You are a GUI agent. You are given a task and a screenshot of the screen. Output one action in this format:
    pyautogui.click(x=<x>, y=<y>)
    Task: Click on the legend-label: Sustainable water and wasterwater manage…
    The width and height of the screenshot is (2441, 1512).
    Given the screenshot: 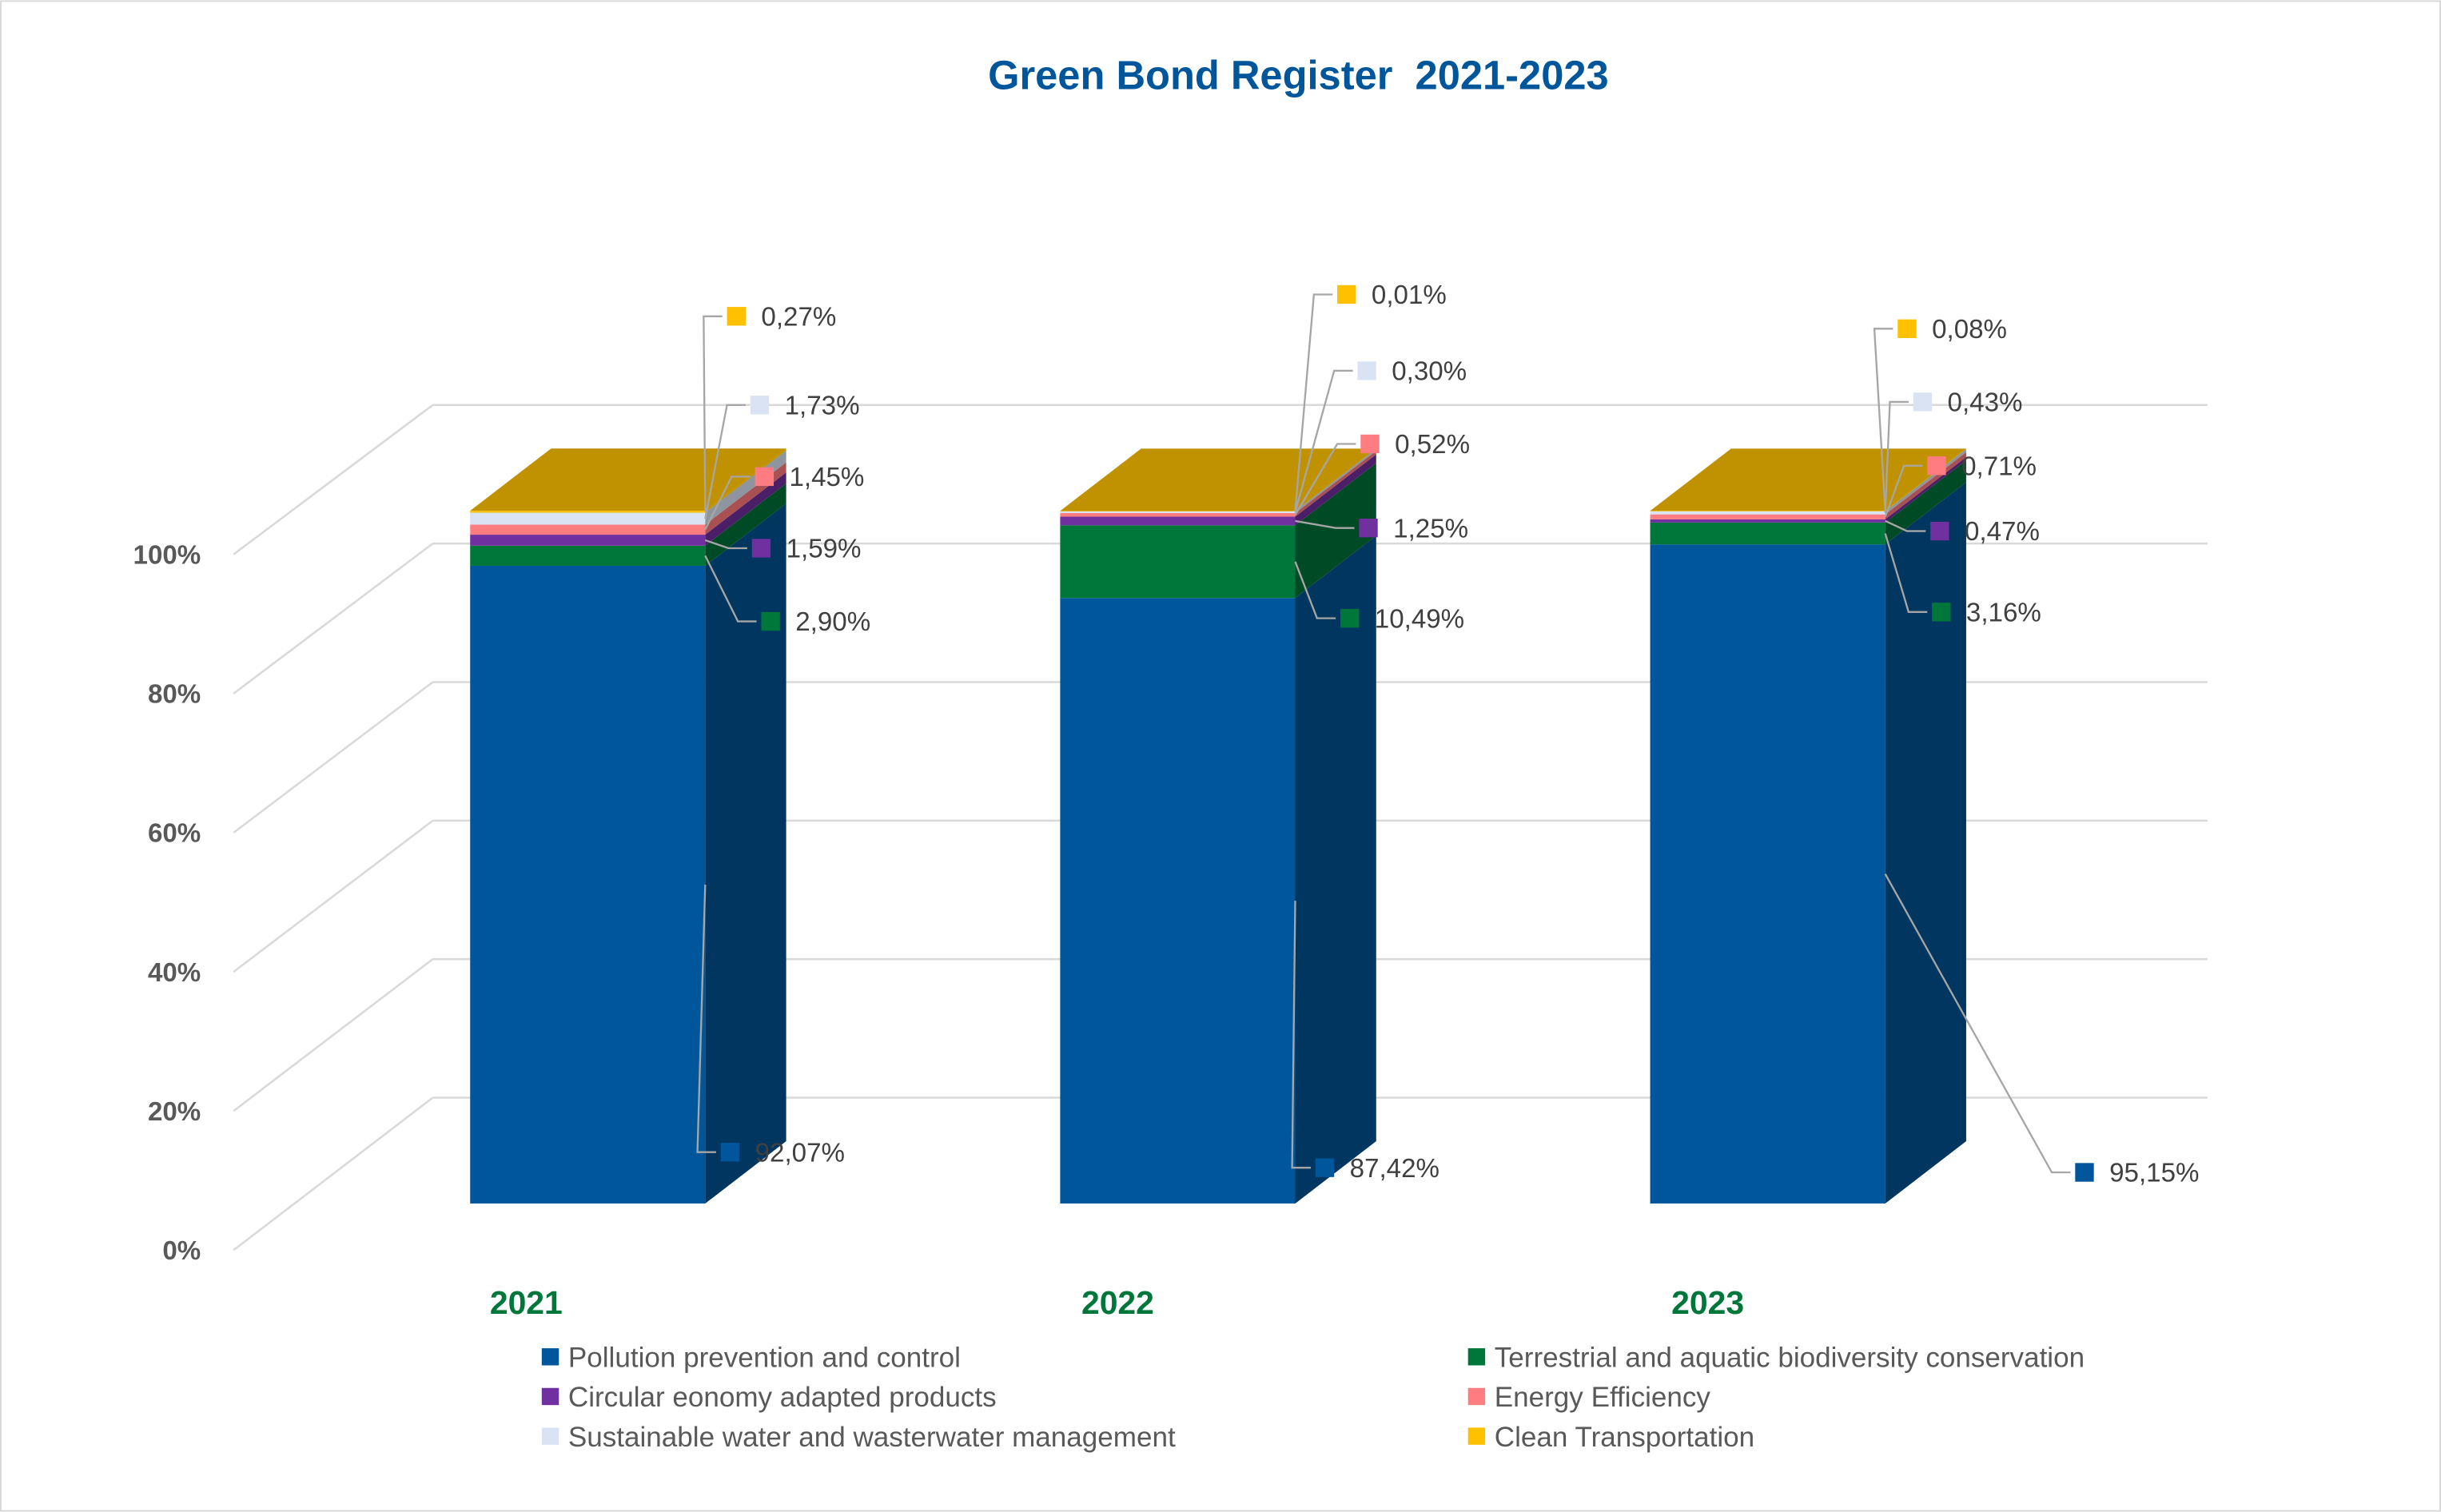 What is the action you would take?
    pyautogui.click(x=872, y=1437)
    